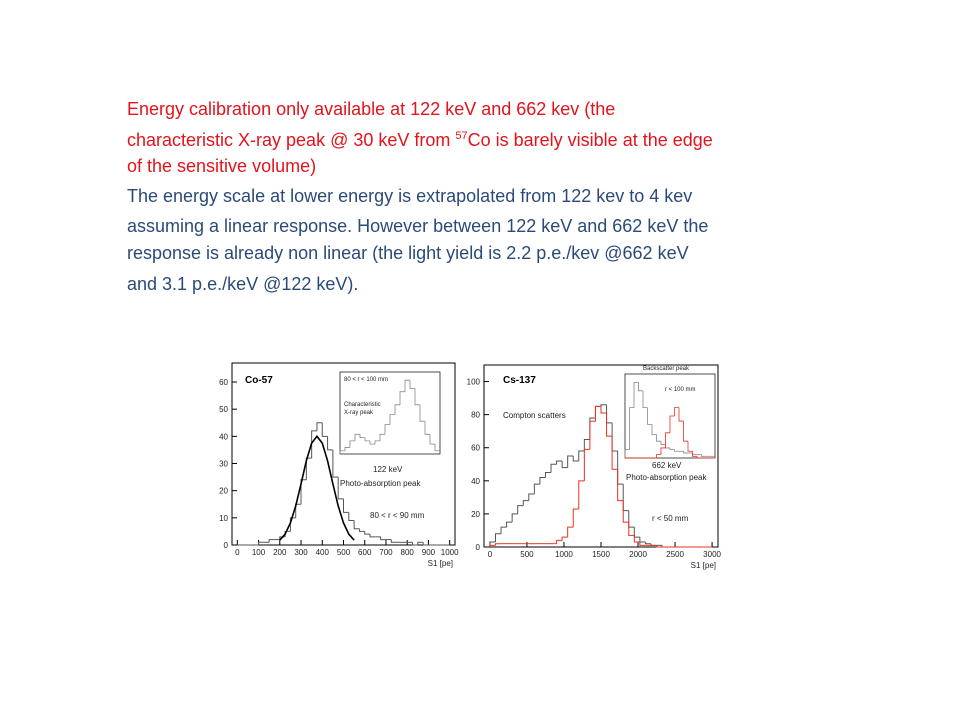 The width and height of the screenshot is (960, 720). Describe the element at coordinates (527, 554) in the screenshot. I see `x-tick-label: 500` at that location.